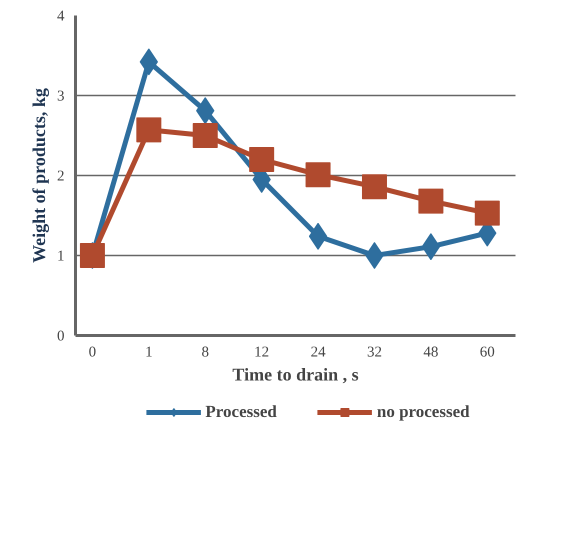 This screenshot has width=571, height=533. I want to click on legend-label: no processed, so click(423, 412).